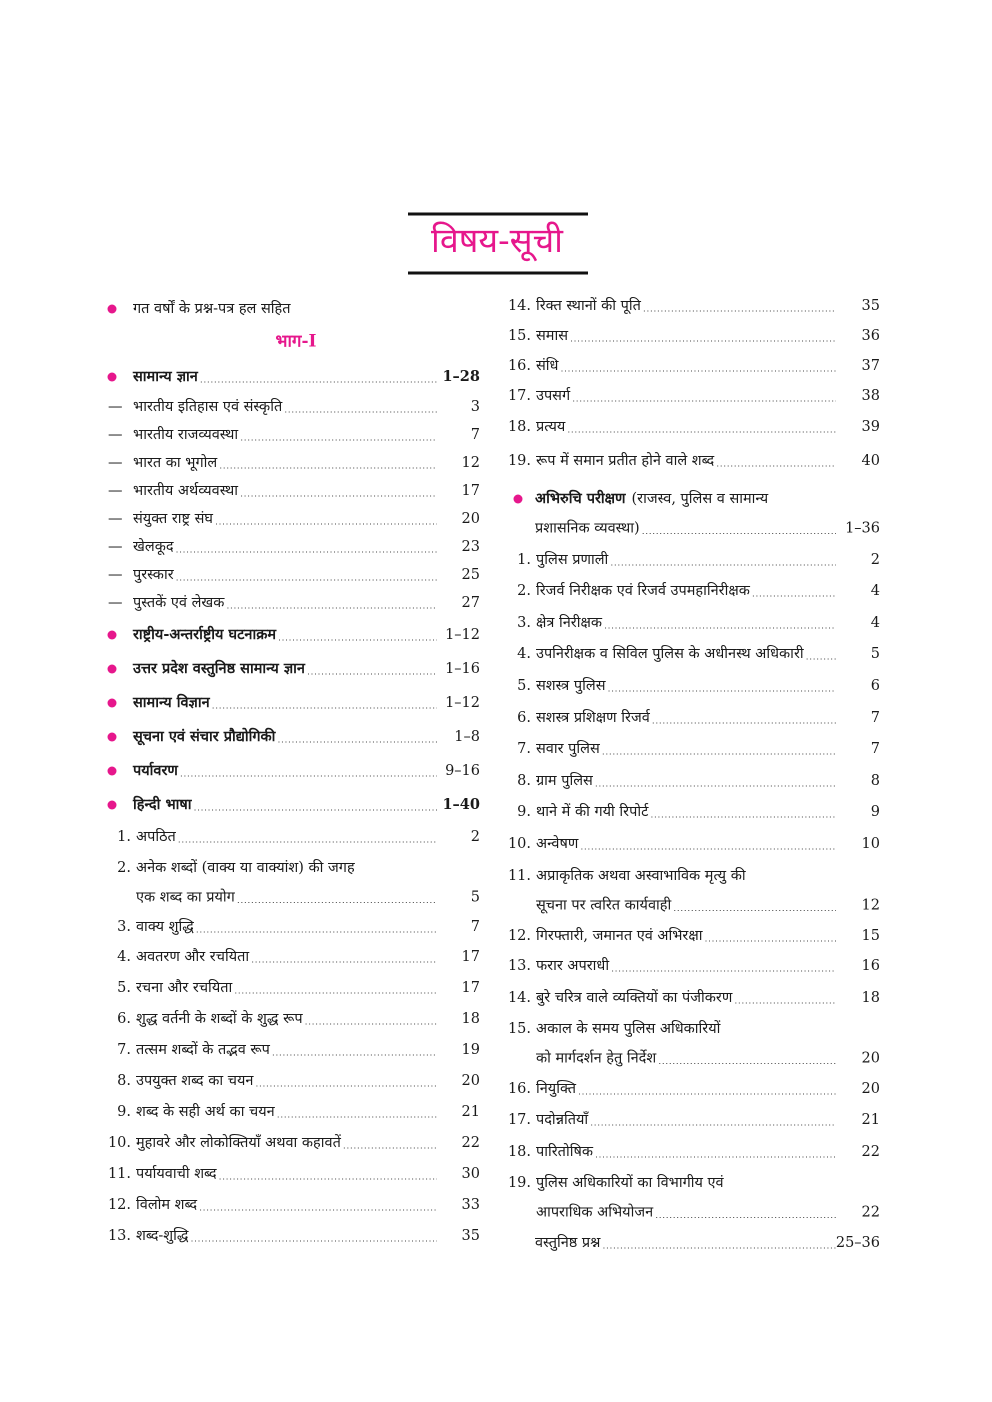  Describe the element at coordinates (593, 717) in the screenshot. I see `entry-text: सशस्त्र प्रशिक्षण रिजर्व` at that location.